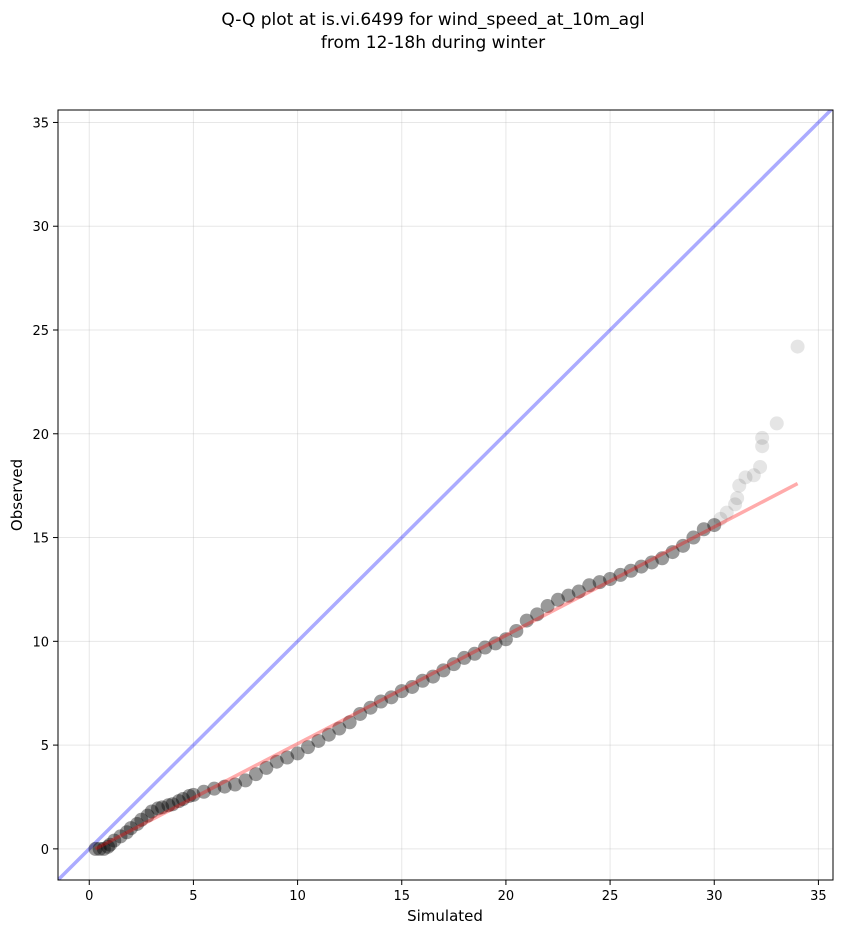 The height and width of the screenshot is (938, 843). I want to click on y-tick-label: 15, so click(40, 539).